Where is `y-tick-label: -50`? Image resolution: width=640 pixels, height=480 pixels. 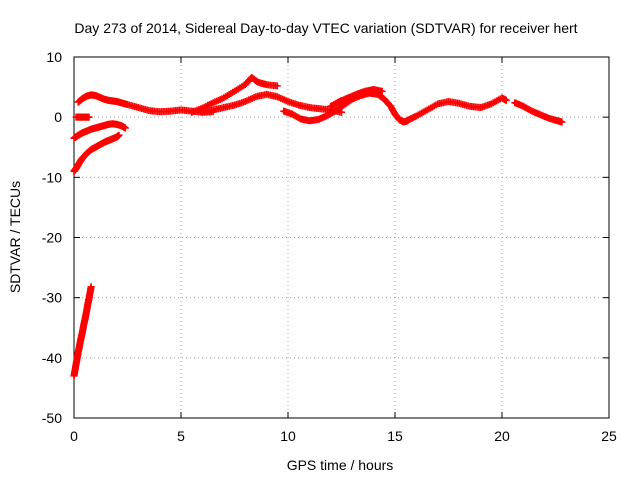
y-tick-label: -50 is located at coordinates (52, 418).